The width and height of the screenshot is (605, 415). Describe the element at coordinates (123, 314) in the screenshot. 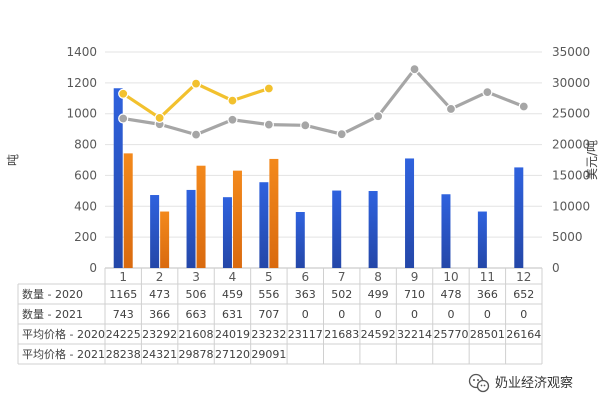

I see `table-cell: 743` at that location.